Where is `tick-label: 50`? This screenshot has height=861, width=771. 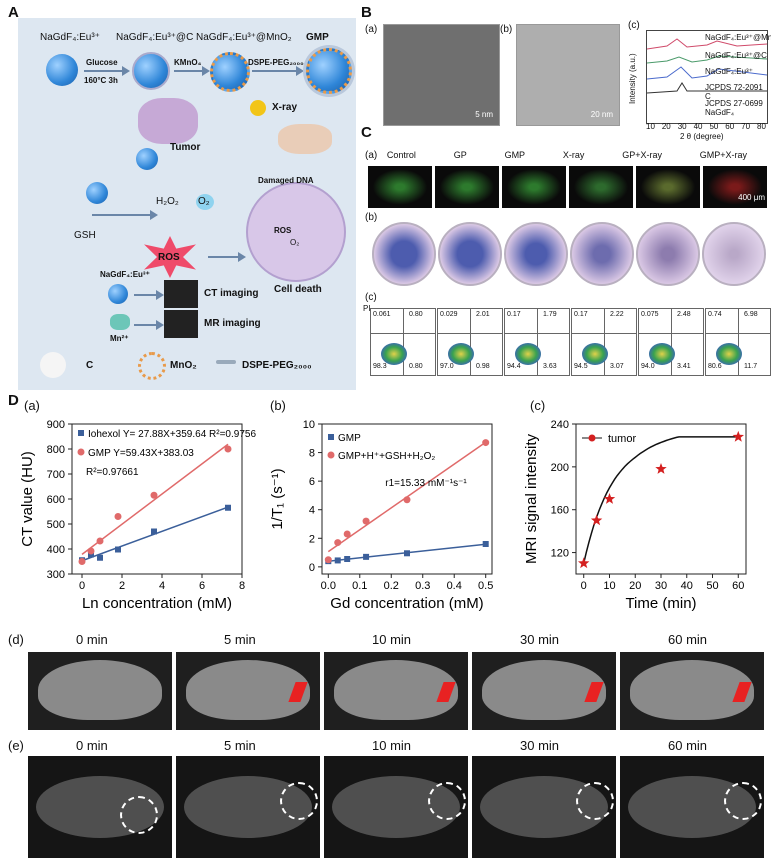 tick-label: 50 is located at coordinates (714, 126).